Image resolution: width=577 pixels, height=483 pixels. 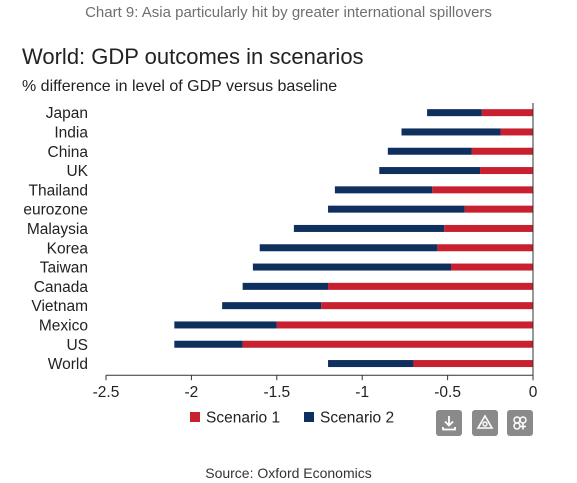 What do you see at coordinates (533, 392) in the screenshot?
I see `x-tick-label: 0` at bounding box center [533, 392].